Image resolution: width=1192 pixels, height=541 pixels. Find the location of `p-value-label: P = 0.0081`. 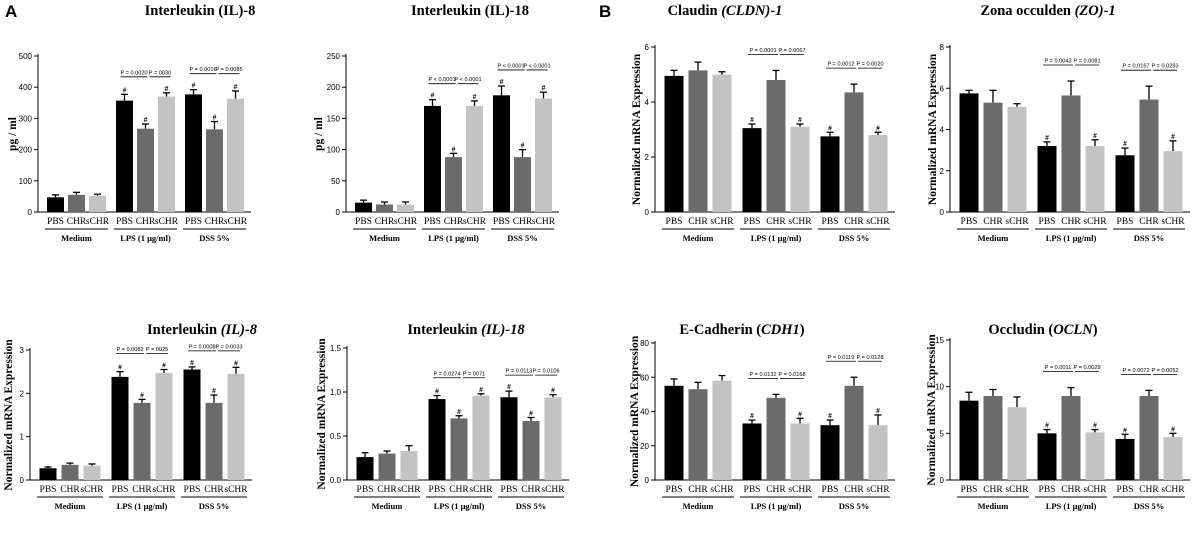

p-value-label: P = 0.0081 is located at coordinates (1086, 62).